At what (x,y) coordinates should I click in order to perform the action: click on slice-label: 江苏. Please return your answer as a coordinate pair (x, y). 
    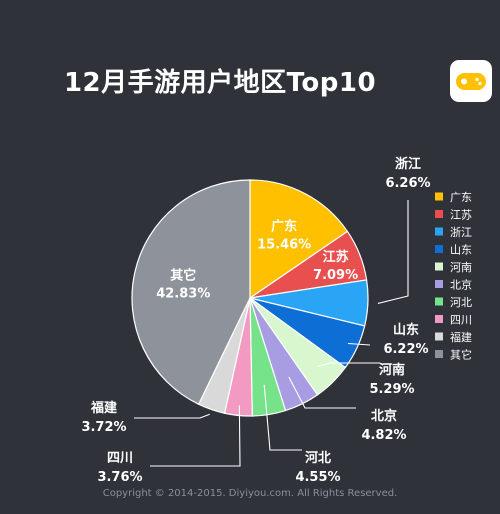
    Looking at the image, I should click on (336, 257).